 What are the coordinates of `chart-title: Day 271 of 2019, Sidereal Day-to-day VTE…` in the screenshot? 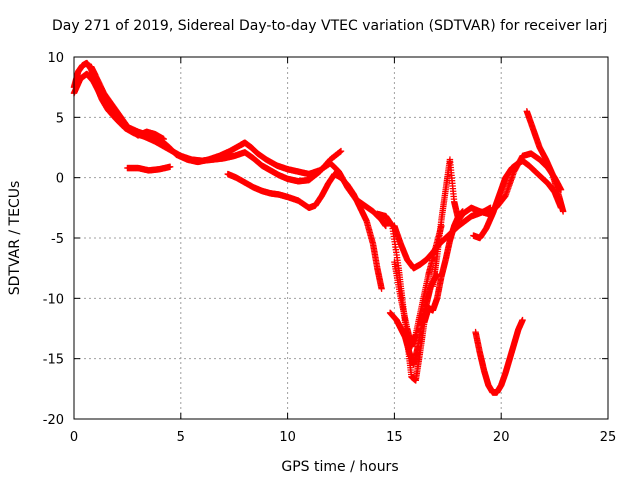 It's located at (329, 26).